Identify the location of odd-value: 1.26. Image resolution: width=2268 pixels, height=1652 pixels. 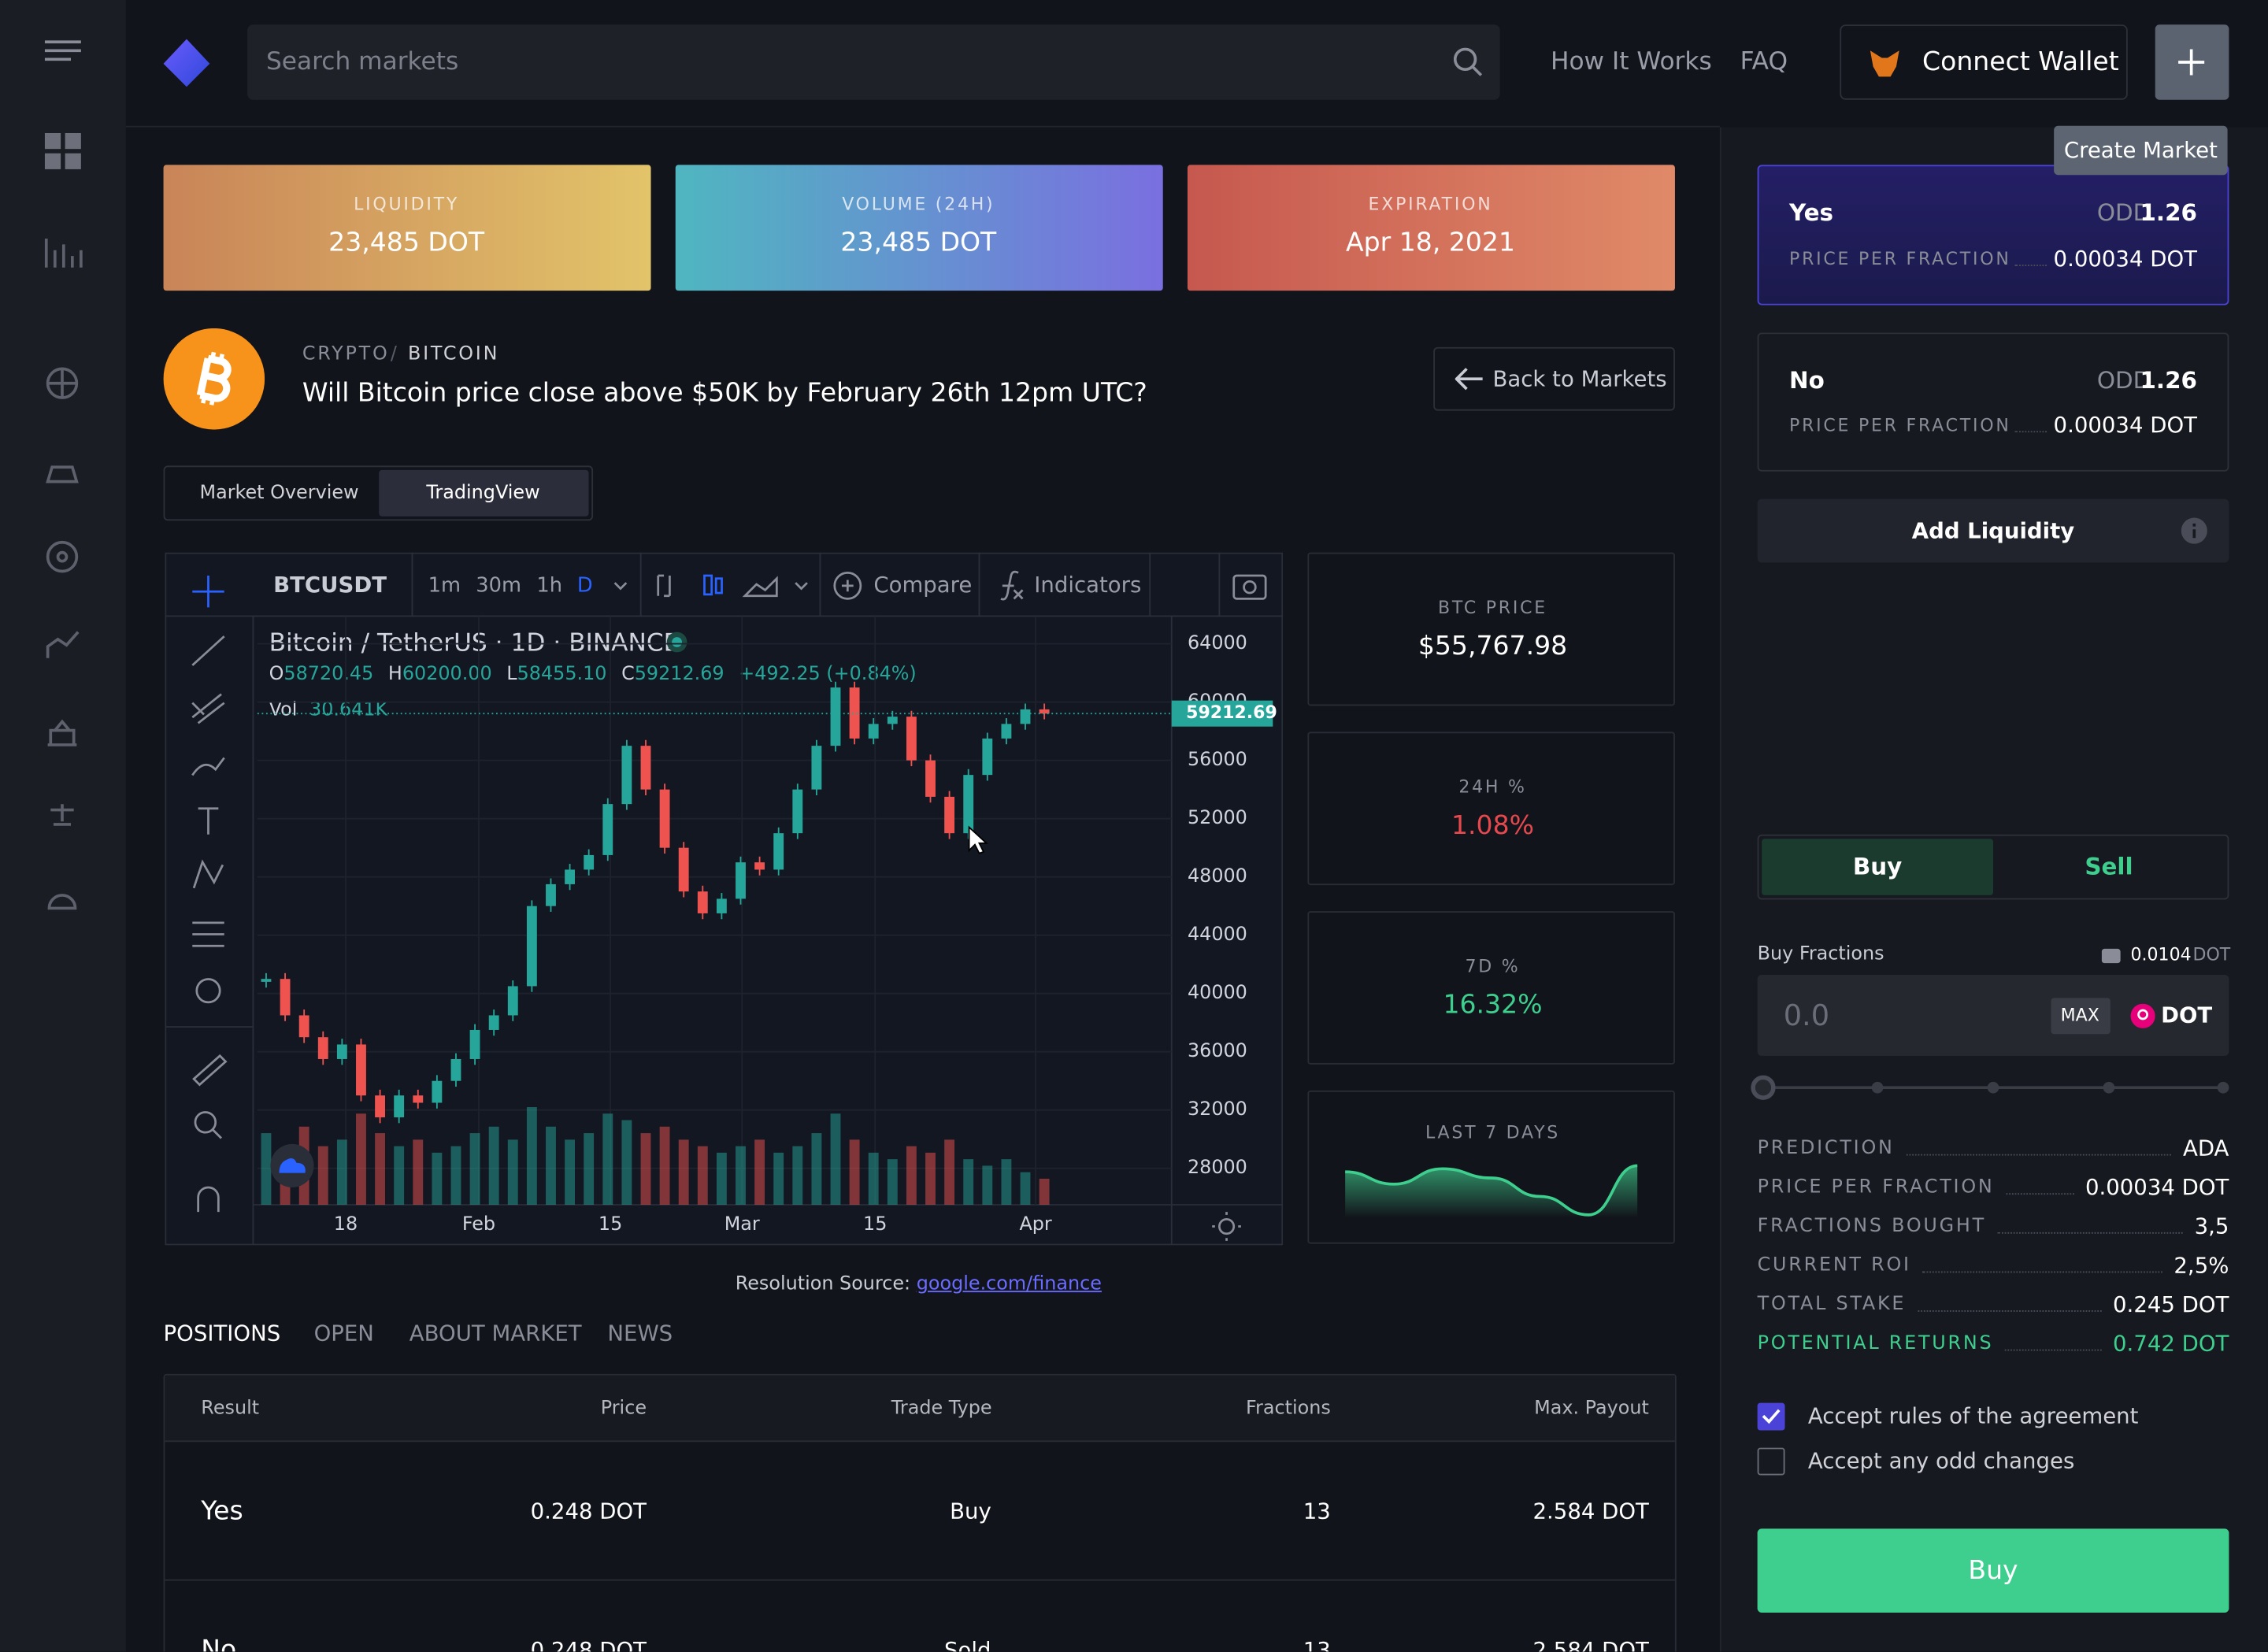
(2168, 380).